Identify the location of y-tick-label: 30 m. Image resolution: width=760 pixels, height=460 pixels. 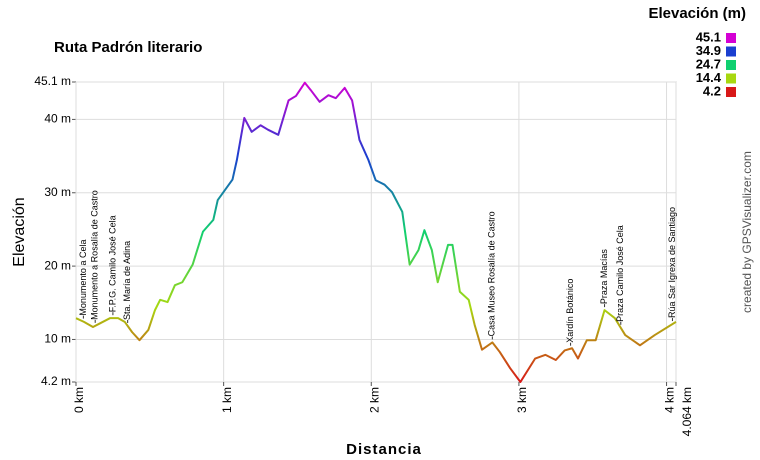
(57, 192).